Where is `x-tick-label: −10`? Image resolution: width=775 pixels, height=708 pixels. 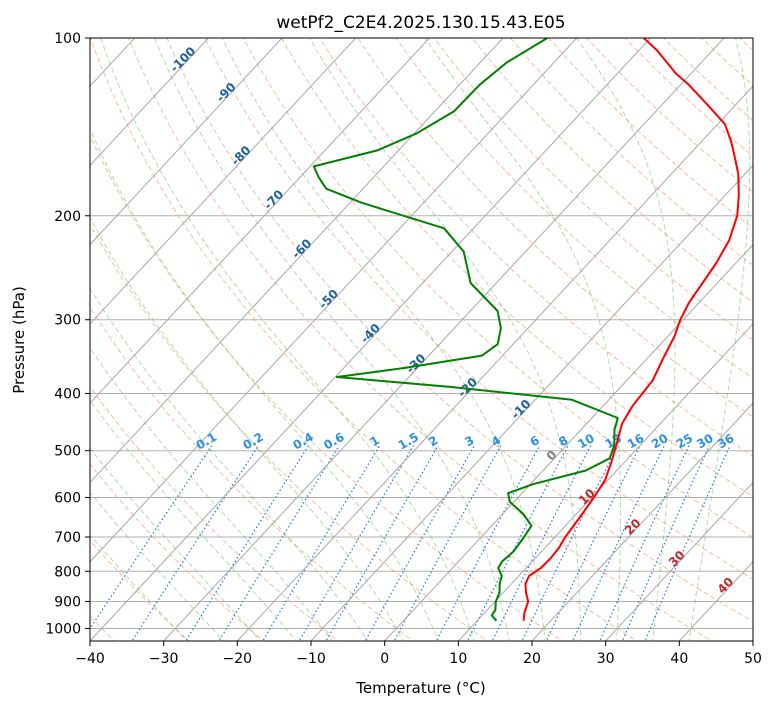
x-tick-label: −10 is located at coordinates (311, 659).